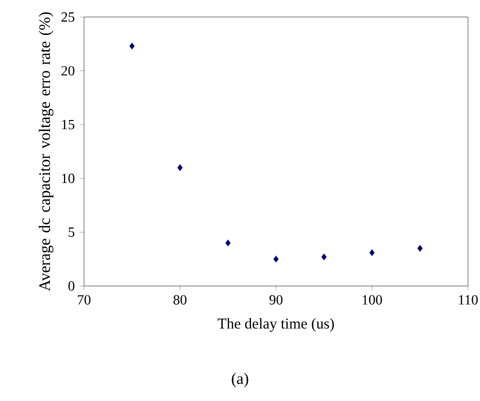  What do you see at coordinates (468, 300) in the screenshot?
I see `x-tick-label: 110` at bounding box center [468, 300].